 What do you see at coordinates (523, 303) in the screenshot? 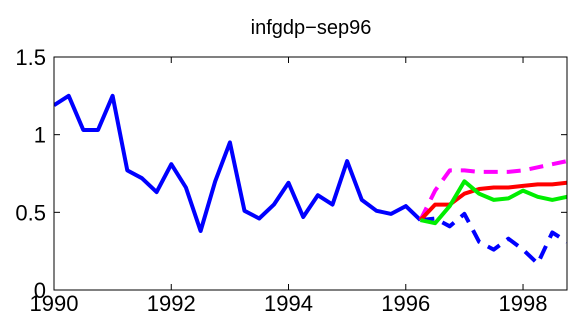
I see `x-tick-label: 1998` at bounding box center [523, 303].